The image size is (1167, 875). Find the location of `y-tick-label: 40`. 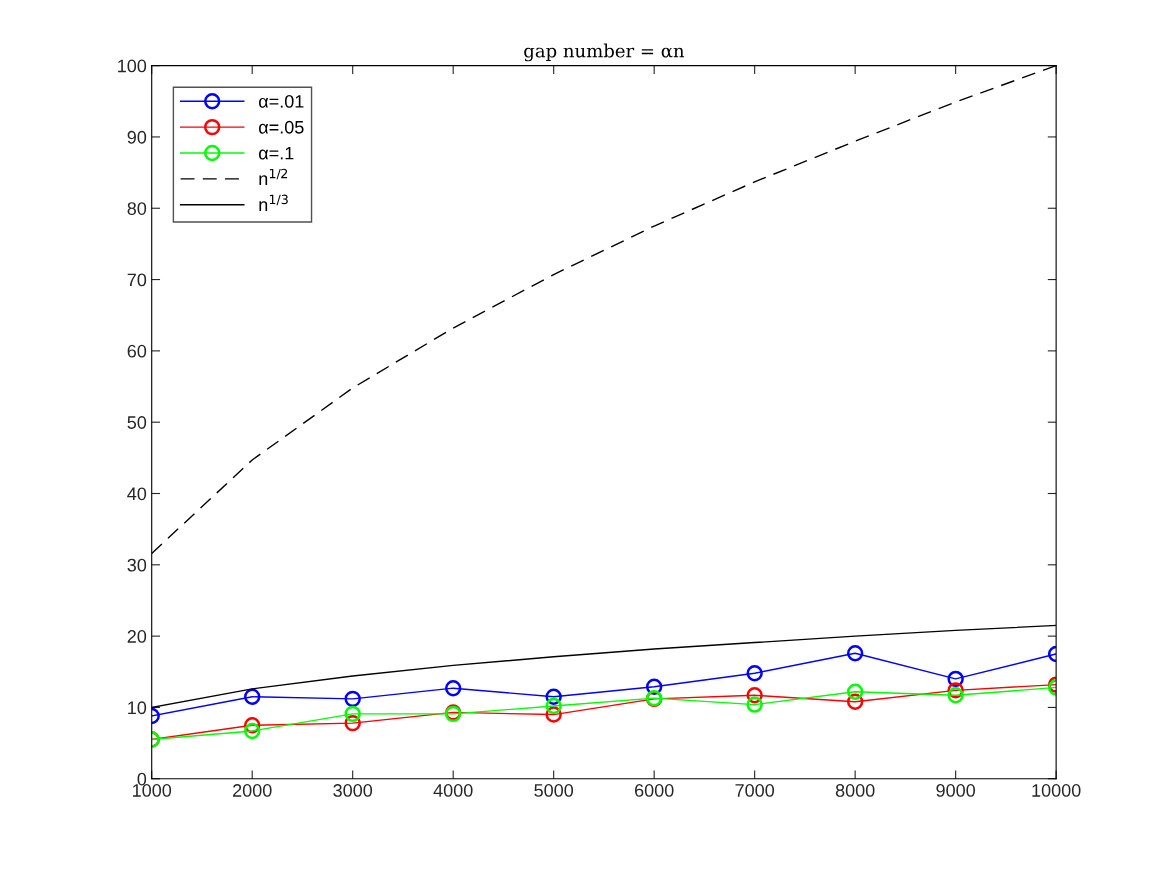

y-tick-label: 40 is located at coordinates (137, 494).